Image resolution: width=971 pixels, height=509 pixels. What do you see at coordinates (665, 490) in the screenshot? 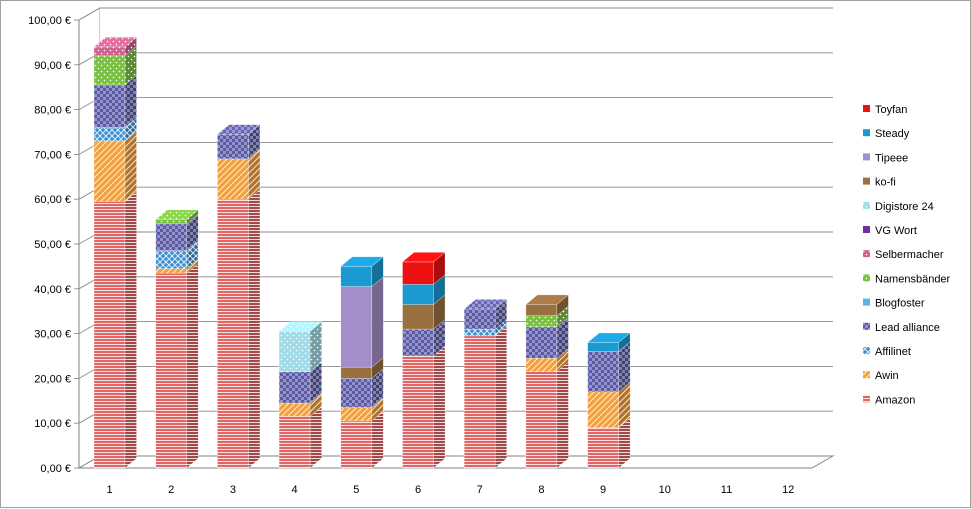
I see `x-tick-label: 10` at bounding box center [665, 490].